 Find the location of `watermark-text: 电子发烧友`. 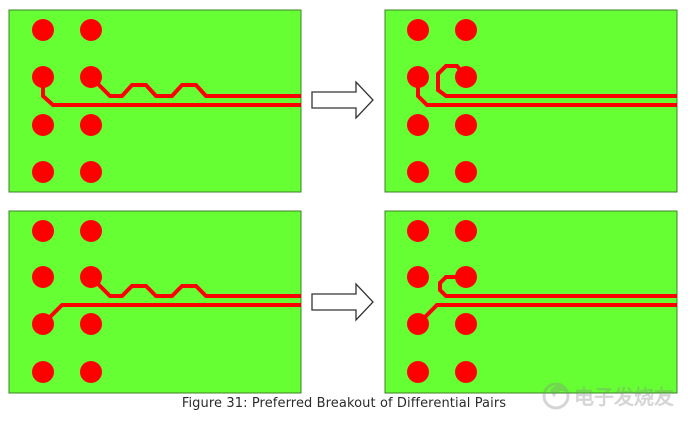

watermark-text: 电子发烧友 is located at coordinates (624, 397).